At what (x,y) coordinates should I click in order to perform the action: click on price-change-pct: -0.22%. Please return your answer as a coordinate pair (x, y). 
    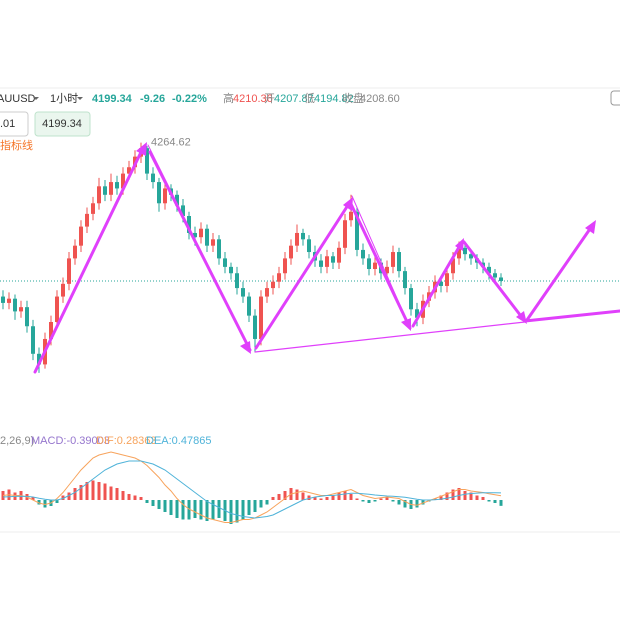
    Looking at the image, I should click on (189, 99).